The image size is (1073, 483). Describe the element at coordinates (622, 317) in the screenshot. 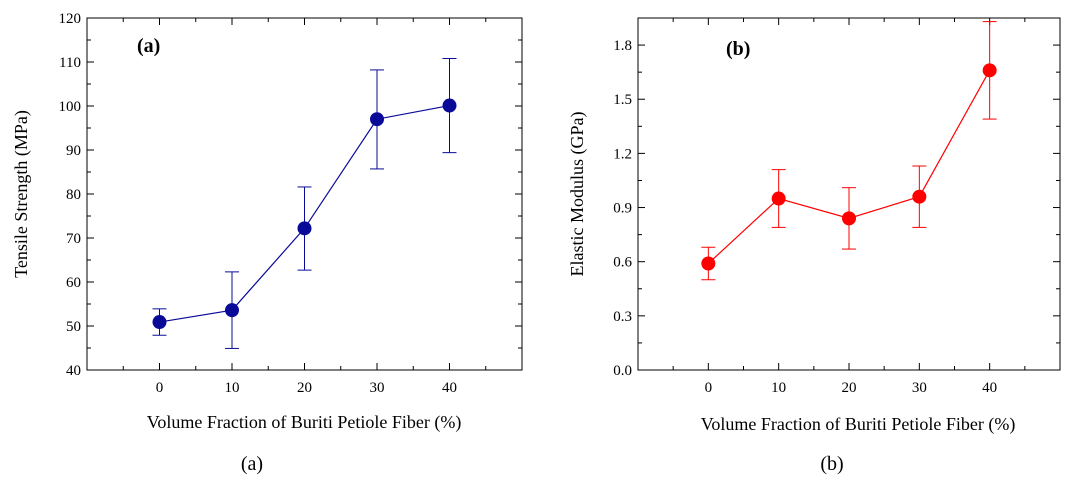

I see `y-tick-label: 0.3` at that location.